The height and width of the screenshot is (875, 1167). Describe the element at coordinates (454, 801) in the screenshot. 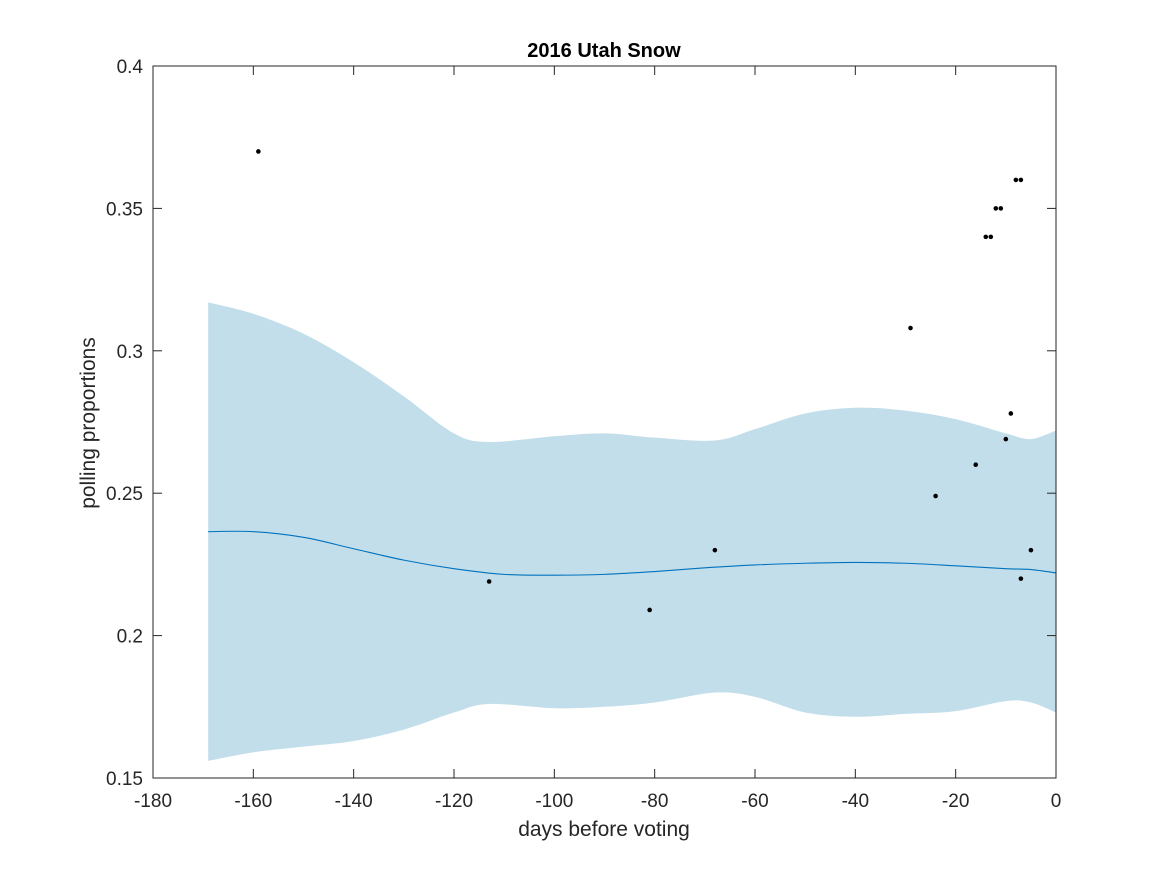

I see `x-tick-label: -120` at that location.